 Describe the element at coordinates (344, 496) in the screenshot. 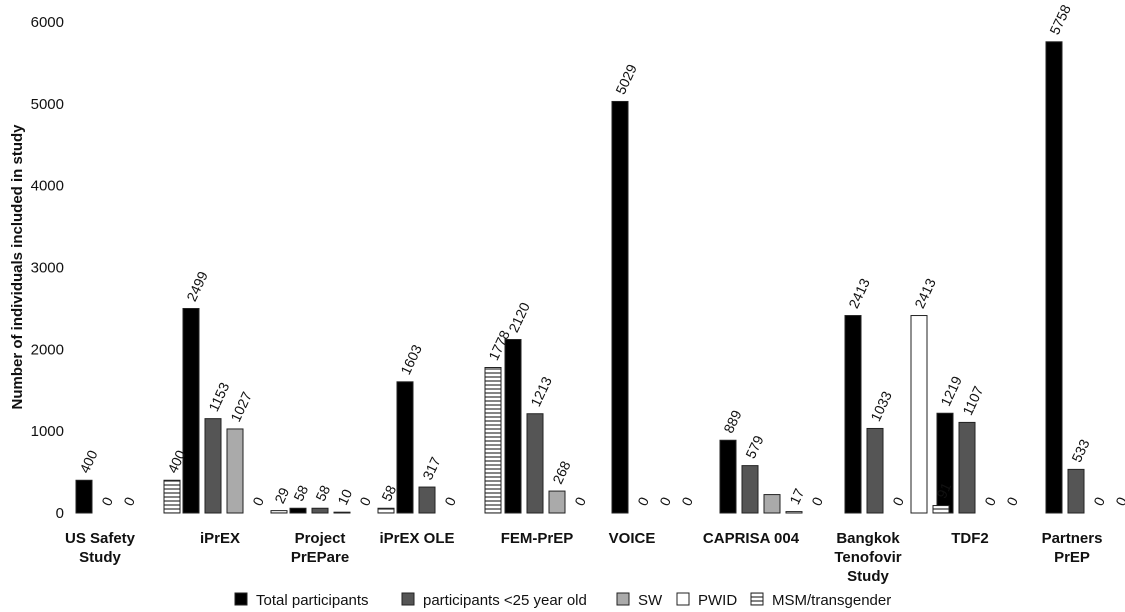

I see `data-label: 10` at that location.